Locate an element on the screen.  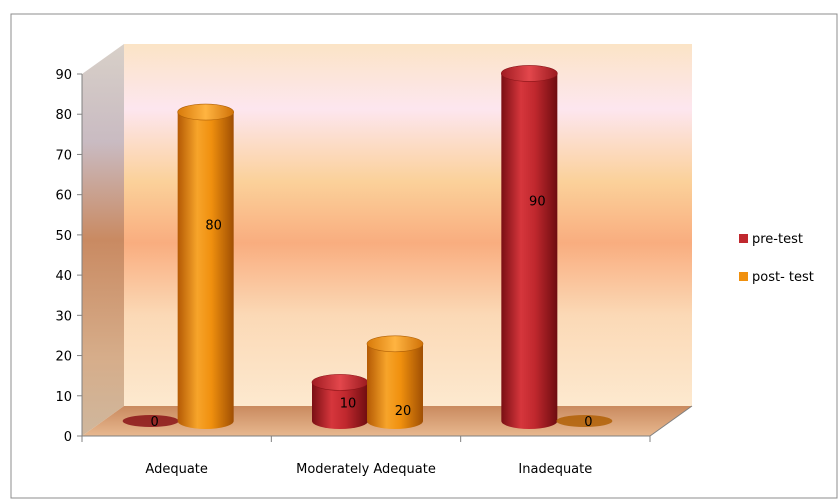
side-wall is located at coordinates (103, 240).